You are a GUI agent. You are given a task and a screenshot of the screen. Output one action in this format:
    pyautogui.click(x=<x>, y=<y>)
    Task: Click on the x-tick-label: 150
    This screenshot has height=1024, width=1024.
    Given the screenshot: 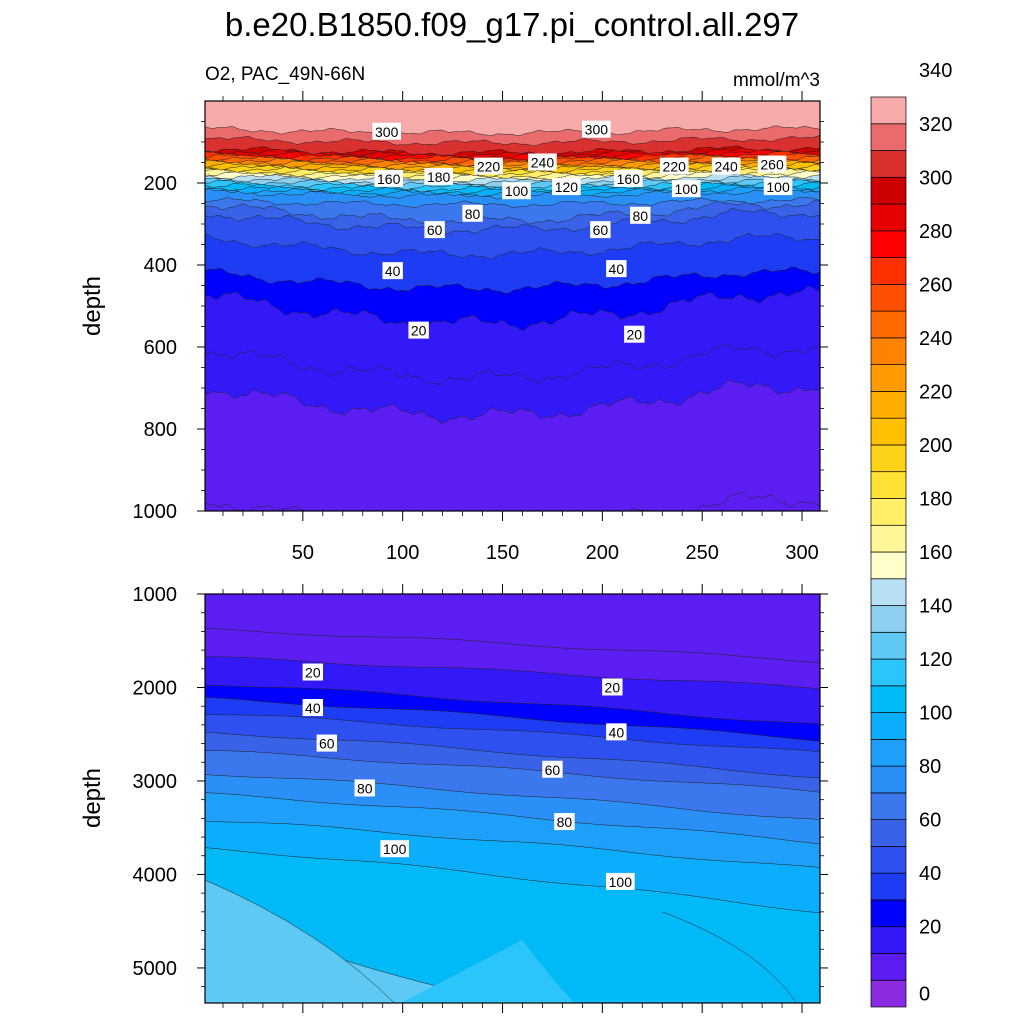 What is the action you would take?
    pyautogui.click(x=502, y=553)
    